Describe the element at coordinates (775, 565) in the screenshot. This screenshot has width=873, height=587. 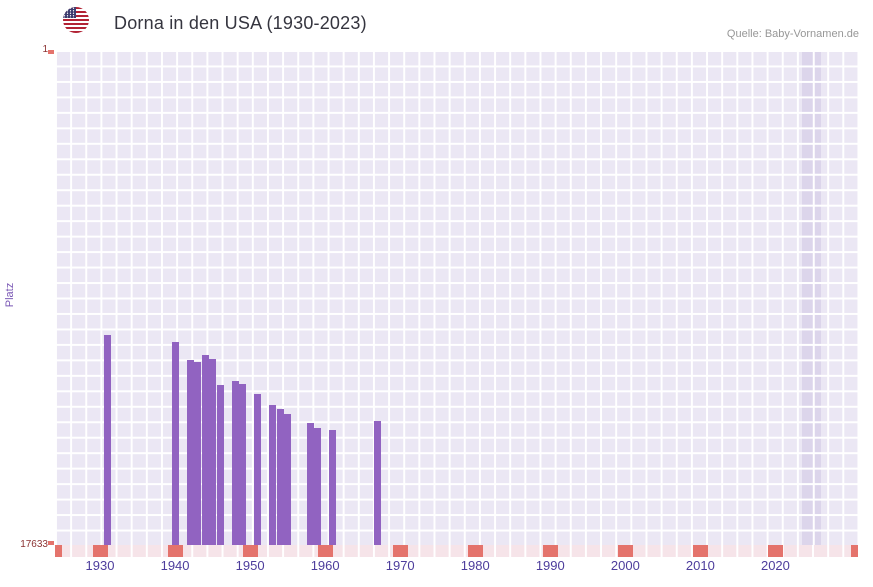
I see `x-axis-label-2020: 2020` at that location.